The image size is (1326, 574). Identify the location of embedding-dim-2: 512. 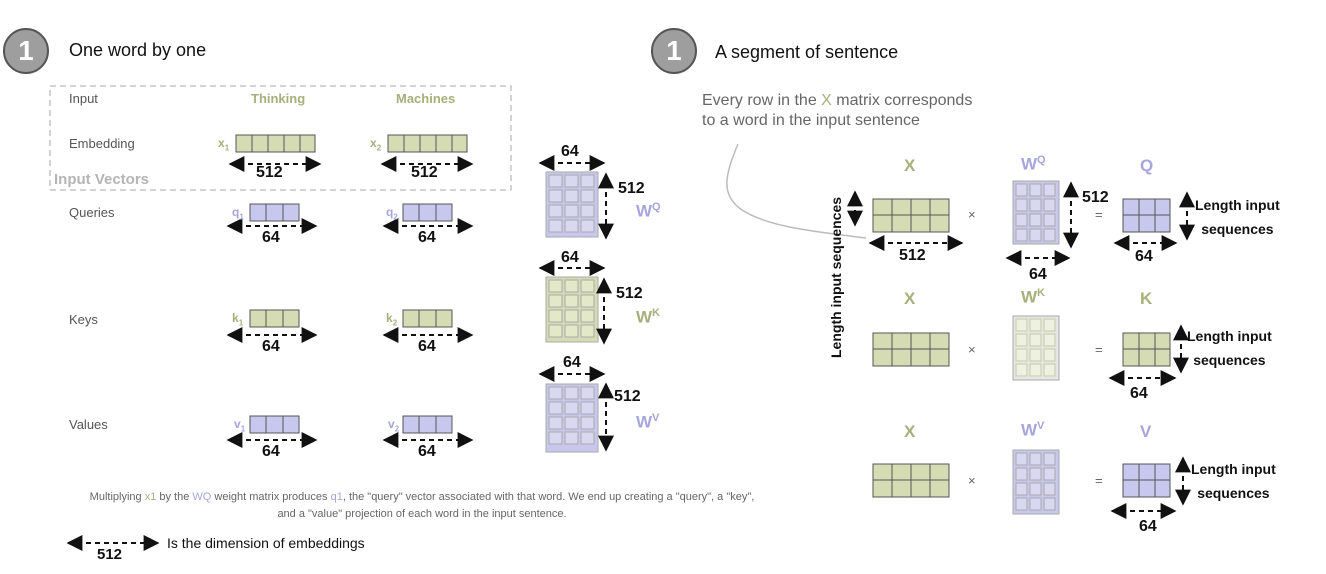
(424, 172).